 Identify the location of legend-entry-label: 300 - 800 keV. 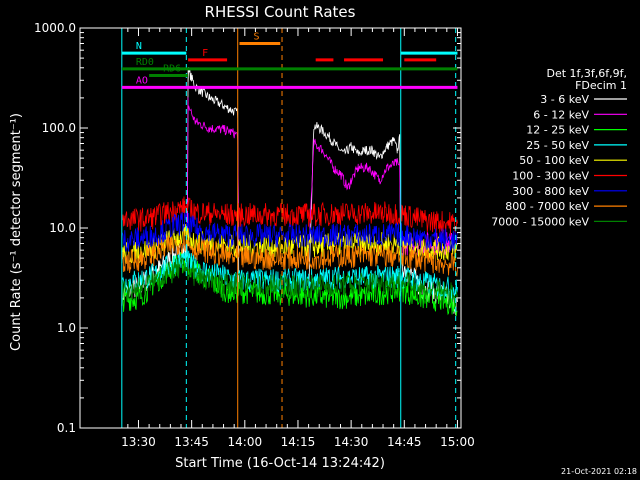
(550, 191).